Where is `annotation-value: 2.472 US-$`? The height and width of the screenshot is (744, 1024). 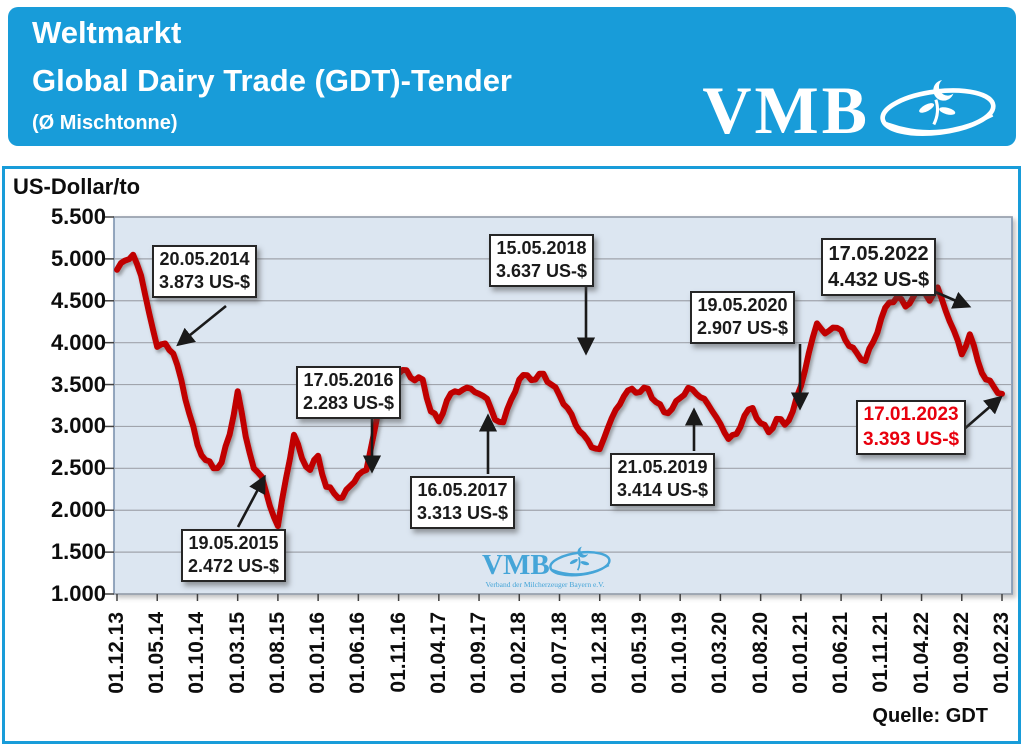 annotation-value: 2.472 US-$ is located at coordinates (234, 566).